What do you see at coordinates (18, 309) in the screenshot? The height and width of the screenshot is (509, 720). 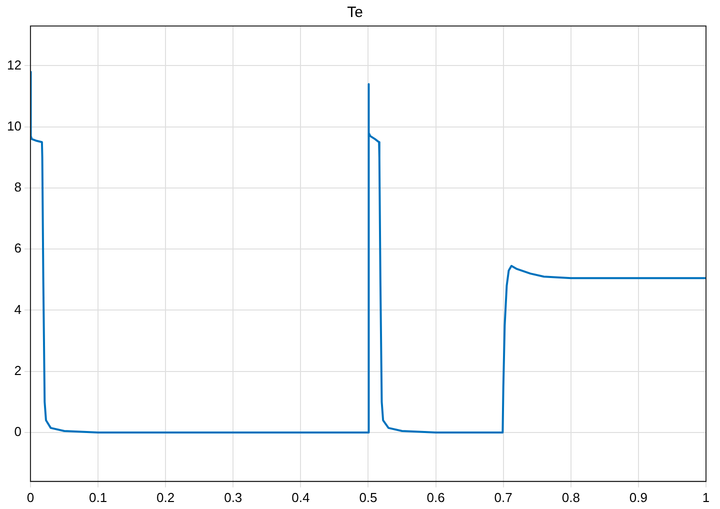 I see `y-tick-label: 4` at bounding box center [18, 309].